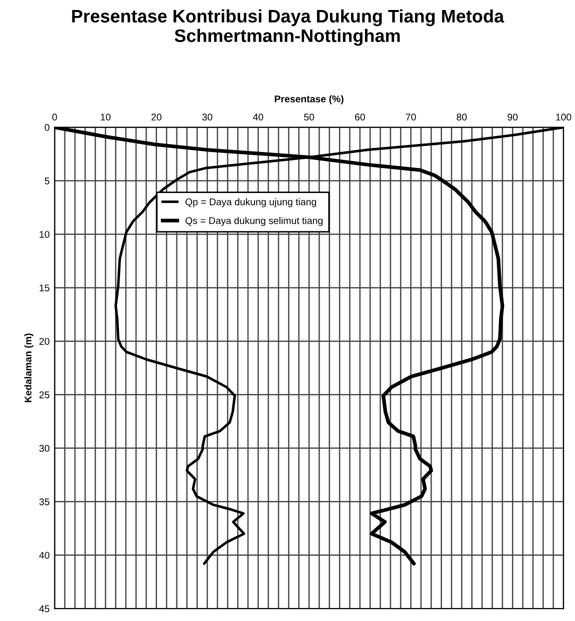 This screenshot has height=621, width=575. I want to click on x-tick-label: 50, so click(309, 117).